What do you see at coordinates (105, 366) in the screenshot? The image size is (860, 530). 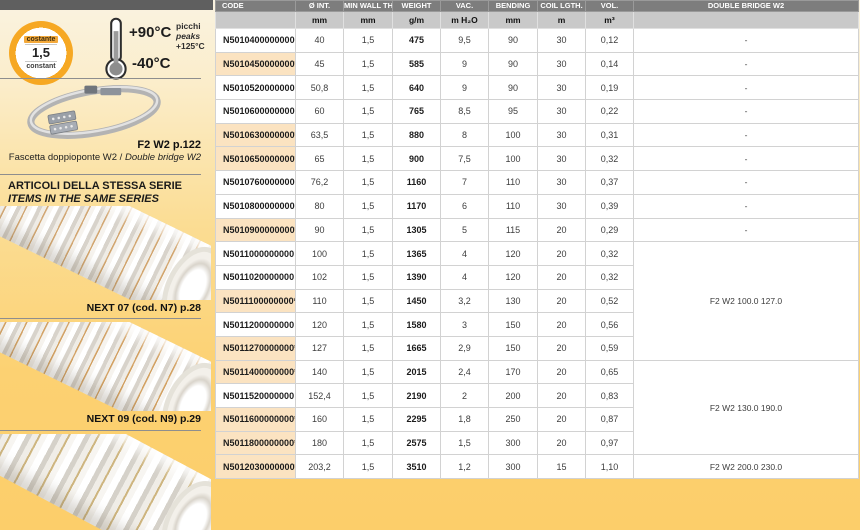 I see `hose-photo-next09` at bounding box center [105, 366].